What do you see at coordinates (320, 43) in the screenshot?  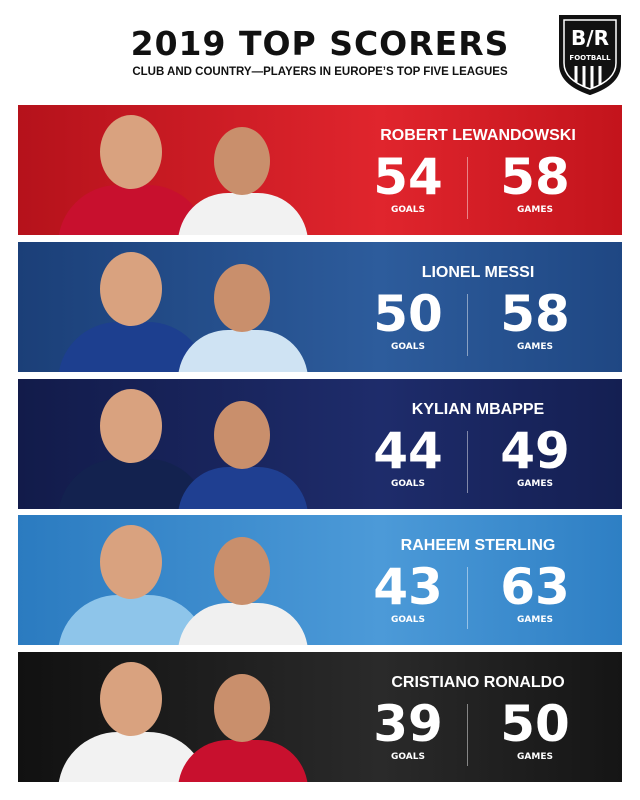 I see `title: 2019 TOP SCORERS` at bounding box center [320, 43].